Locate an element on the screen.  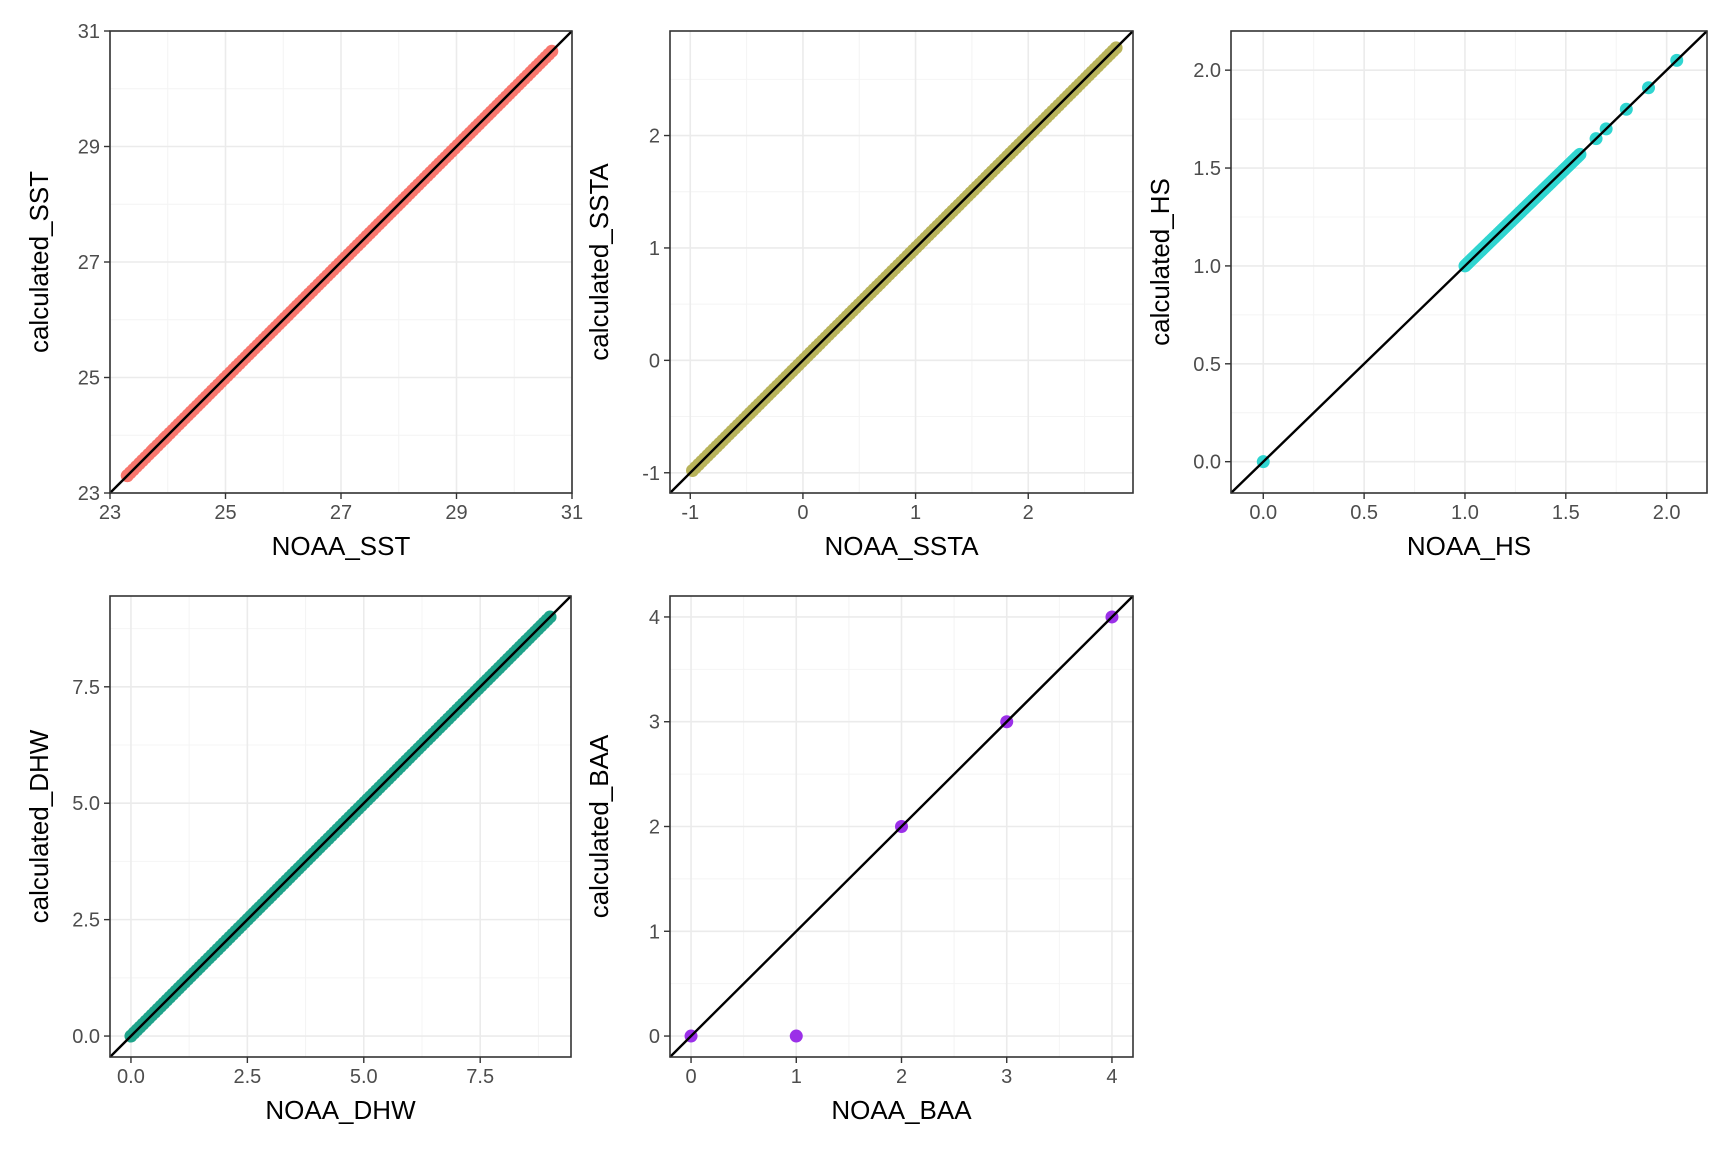
y-axis-title: calculated_SST is located at coordinates (39, 262).